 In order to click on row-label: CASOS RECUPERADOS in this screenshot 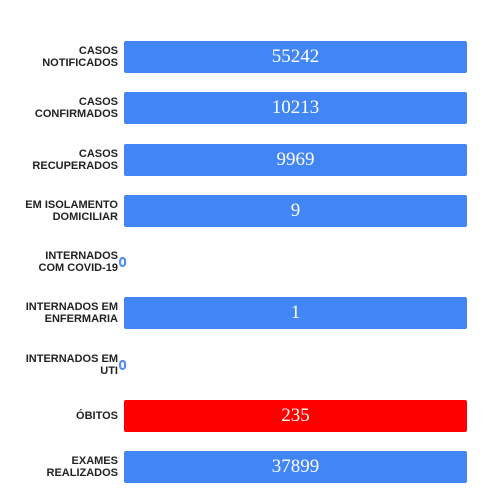, I will do `click(59, 160)`.